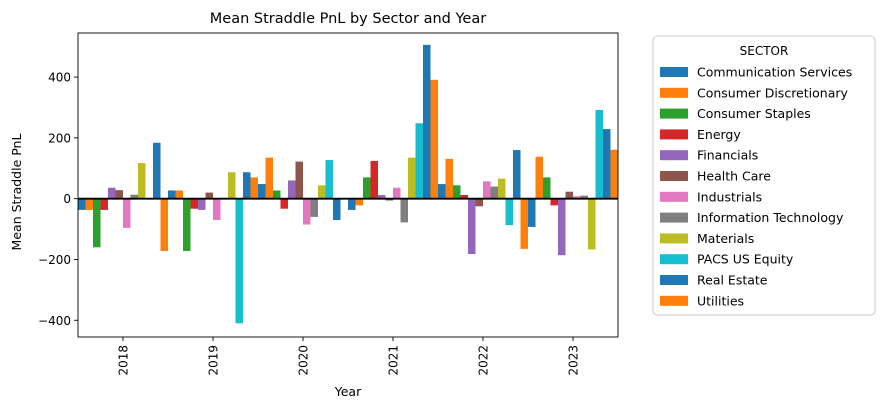  I want to click on legend-label: Consumer Staples, so click(754, 113).